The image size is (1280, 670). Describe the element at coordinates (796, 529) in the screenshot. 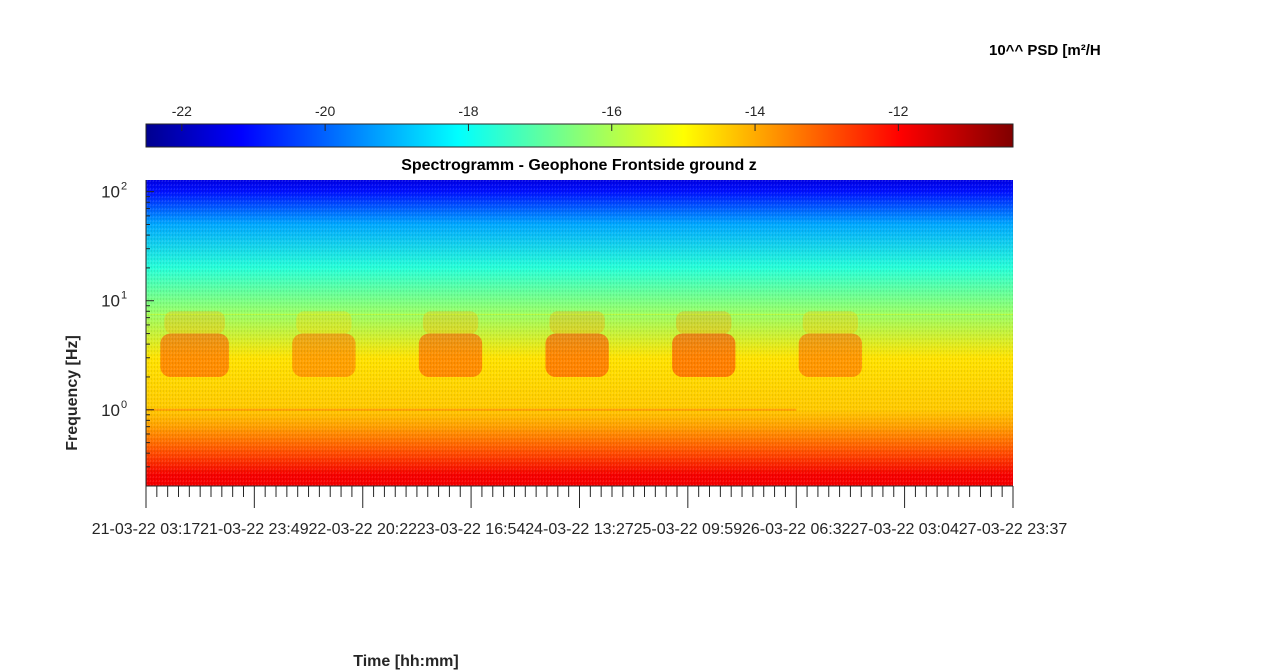

I see `x-tick-label: 26-03-22 06:32` at that location.